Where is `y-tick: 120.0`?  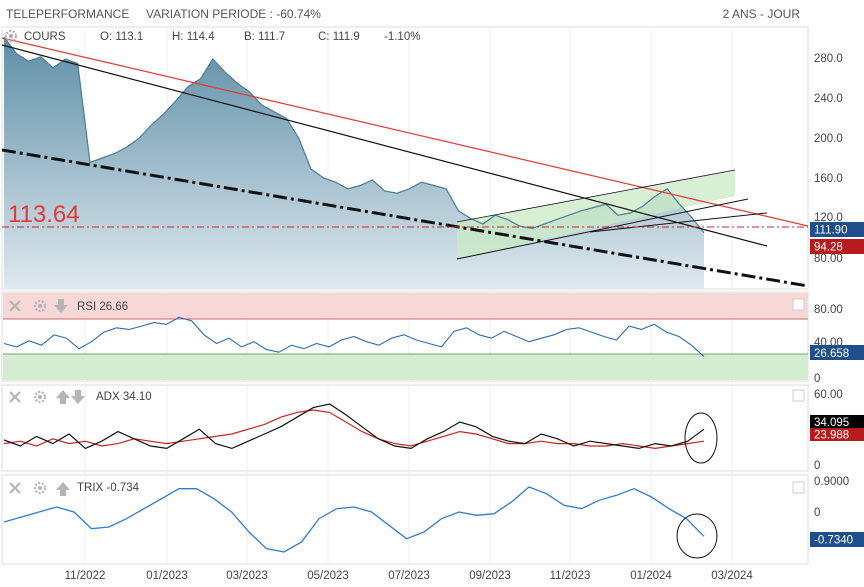
y-tick: 120.0 is located at coordinates (828, 218).